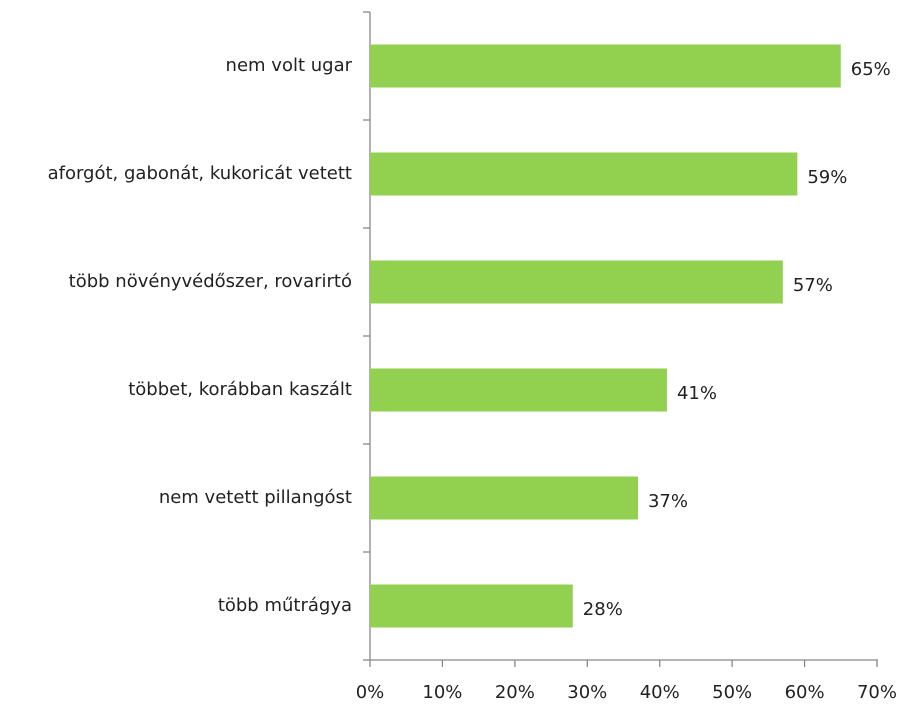 This screenshot has height=705, width=904. What do you see at coordinates (877, 692) in the screenshot?
I see `x-tick-label: 70%` at bounding box center [877, 692].